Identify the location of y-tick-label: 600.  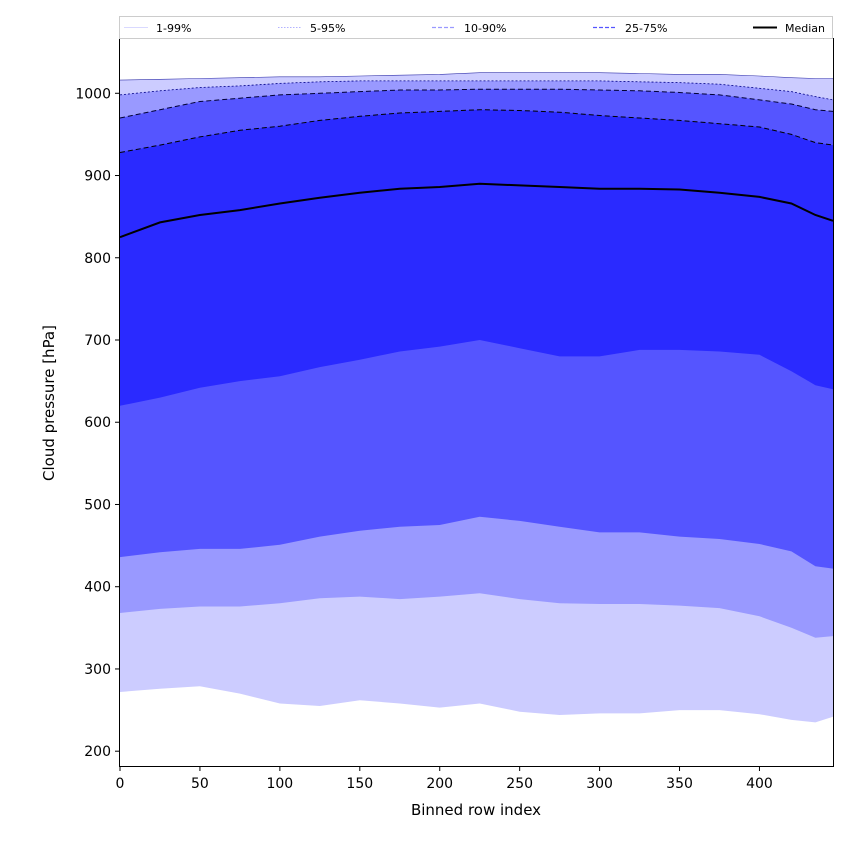
(97, 423).